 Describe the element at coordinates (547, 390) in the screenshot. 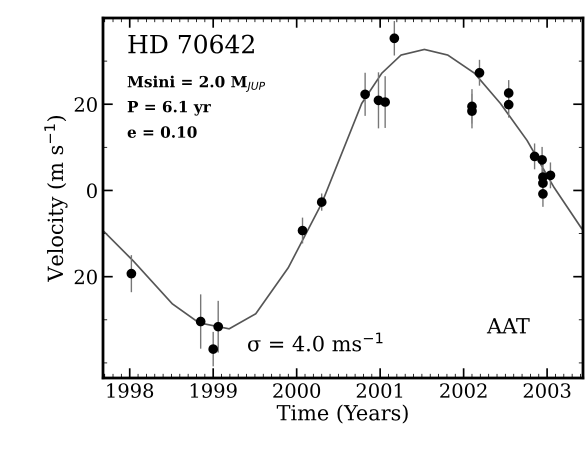

I see `x-tick-label: 2003` at that location.